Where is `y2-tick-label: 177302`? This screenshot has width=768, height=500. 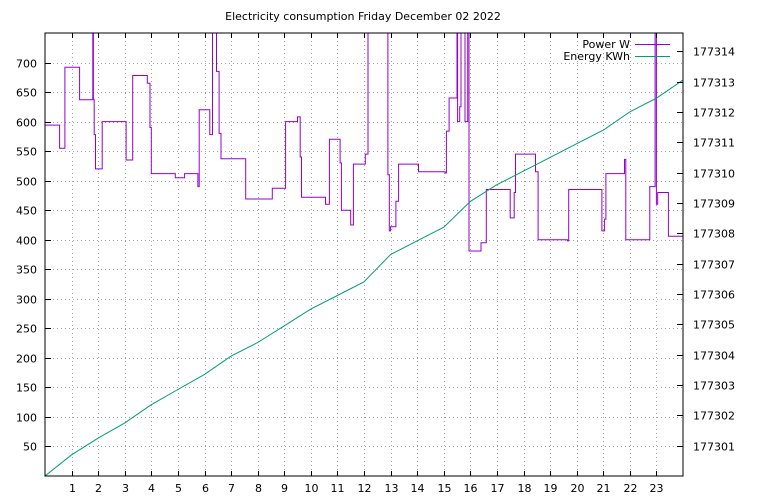 y2-tick-label: 177302 is located at coordinates (714, 416).